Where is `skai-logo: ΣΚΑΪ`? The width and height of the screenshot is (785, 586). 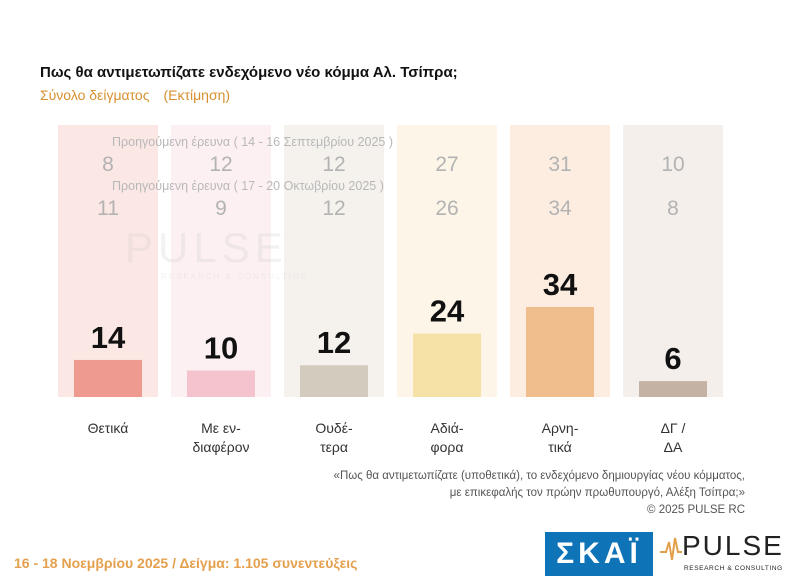
skai-logo: ΣΚΑΪ is located at coordinates (599, 554).